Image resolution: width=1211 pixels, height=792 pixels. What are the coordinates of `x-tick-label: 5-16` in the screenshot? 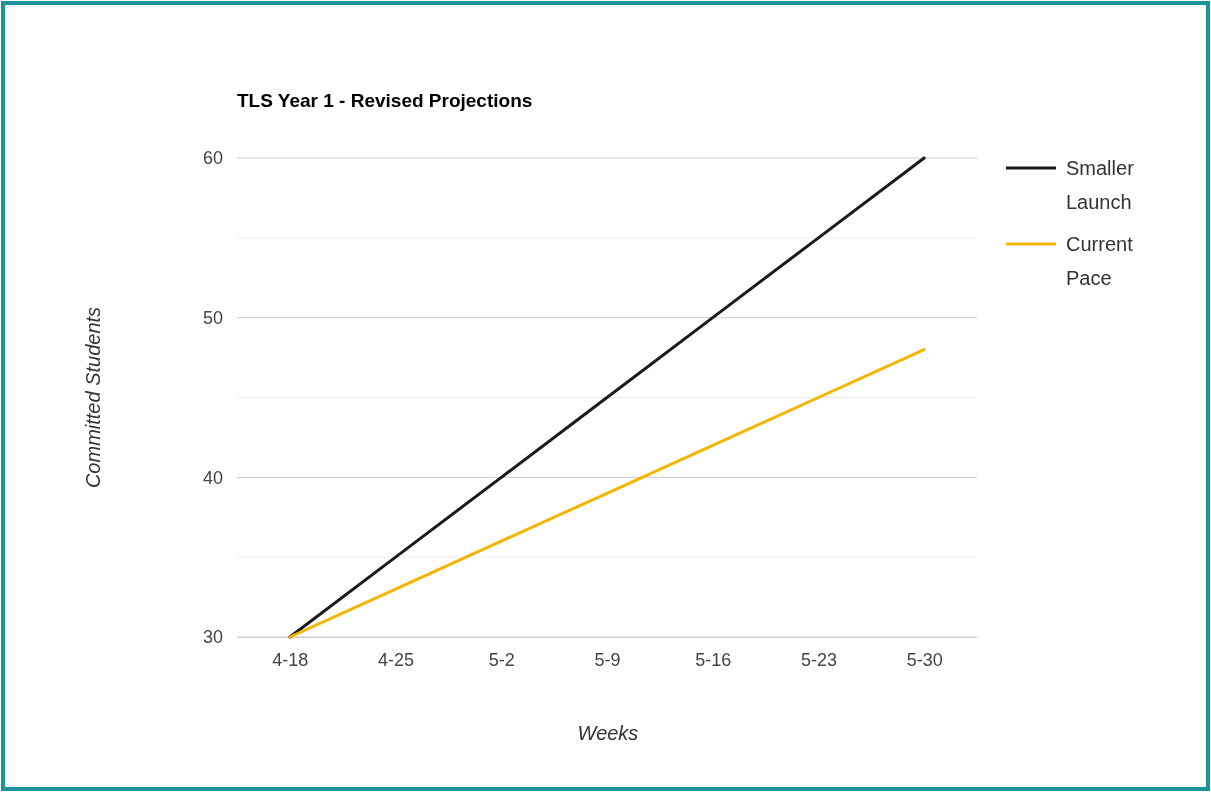 It's located at (713, 659).